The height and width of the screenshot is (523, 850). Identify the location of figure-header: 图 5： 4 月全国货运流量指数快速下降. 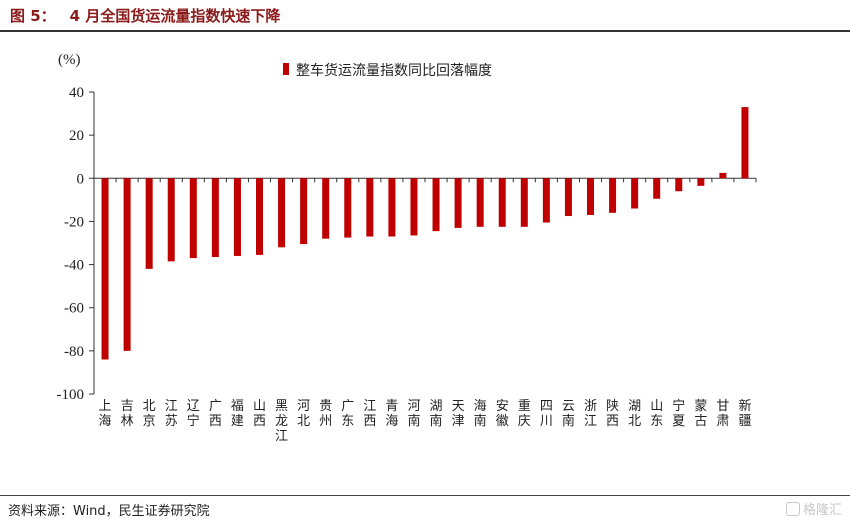
(425, 16).